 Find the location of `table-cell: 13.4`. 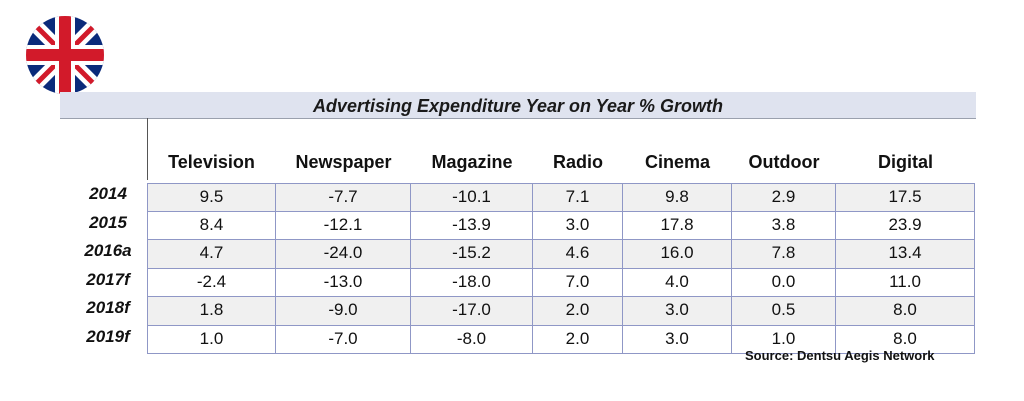

table-cell: 13.4 is located at coordinates (905, 254).